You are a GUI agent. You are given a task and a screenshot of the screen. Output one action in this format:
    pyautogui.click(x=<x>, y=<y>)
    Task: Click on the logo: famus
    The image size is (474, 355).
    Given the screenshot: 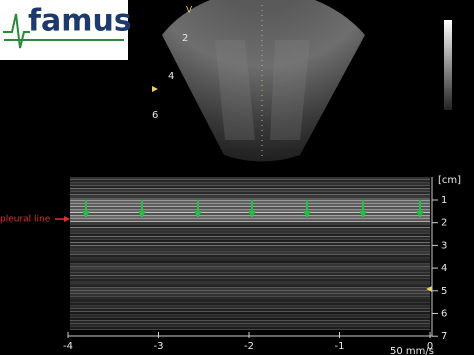 What is the action you would take?
    pyautogui.click(x=66, y=30)
    